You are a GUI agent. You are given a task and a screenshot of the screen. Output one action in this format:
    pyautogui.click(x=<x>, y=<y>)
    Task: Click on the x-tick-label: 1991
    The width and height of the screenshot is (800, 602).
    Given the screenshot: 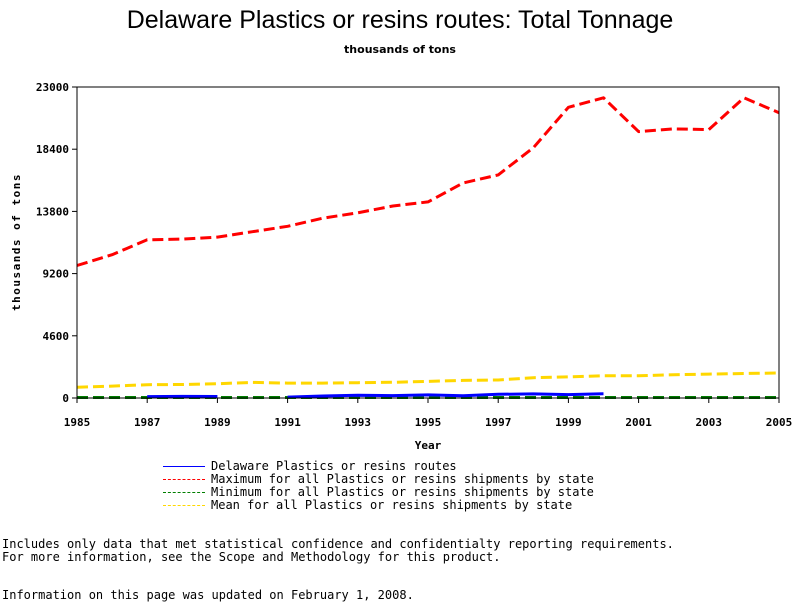 What is the action you would take?
    pyautogui.click(x=287, y=422)
    